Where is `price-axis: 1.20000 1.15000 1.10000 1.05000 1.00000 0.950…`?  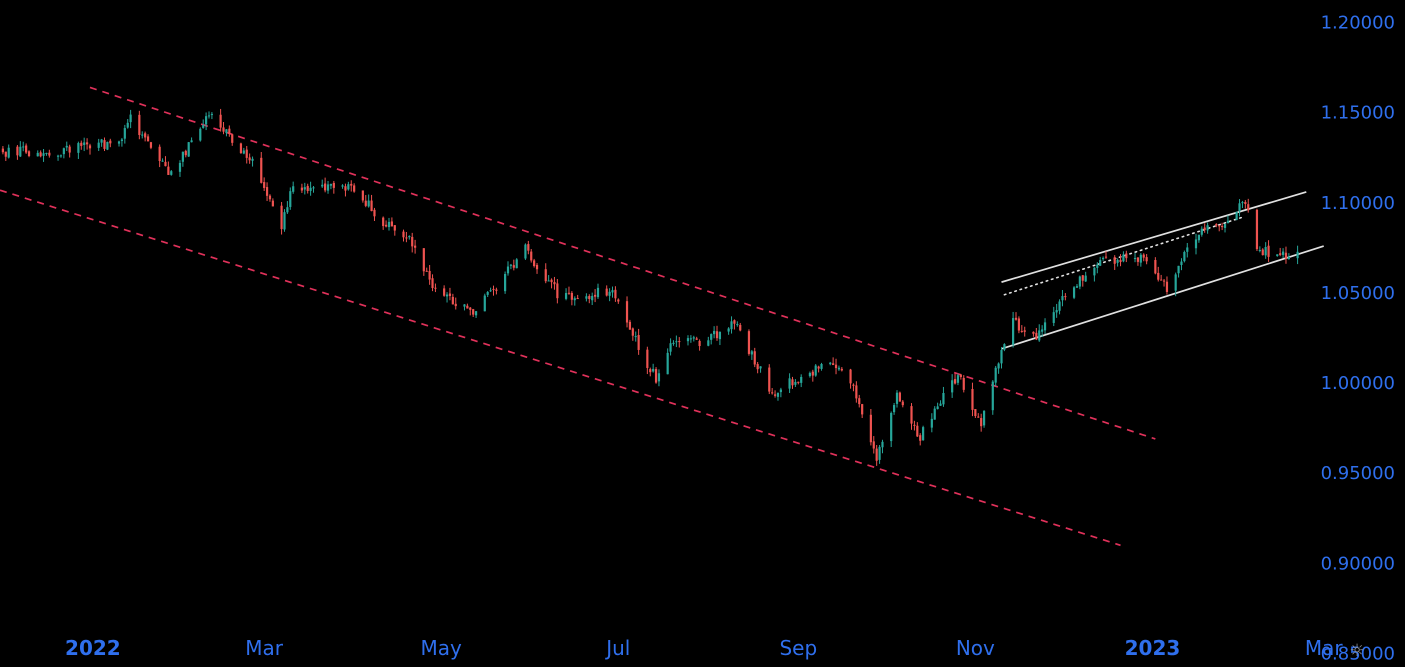
price-axis: 1.20000 1.15000 1.10000 1.05000 1.00000 0.950… is located at coordinates (1358, 339).